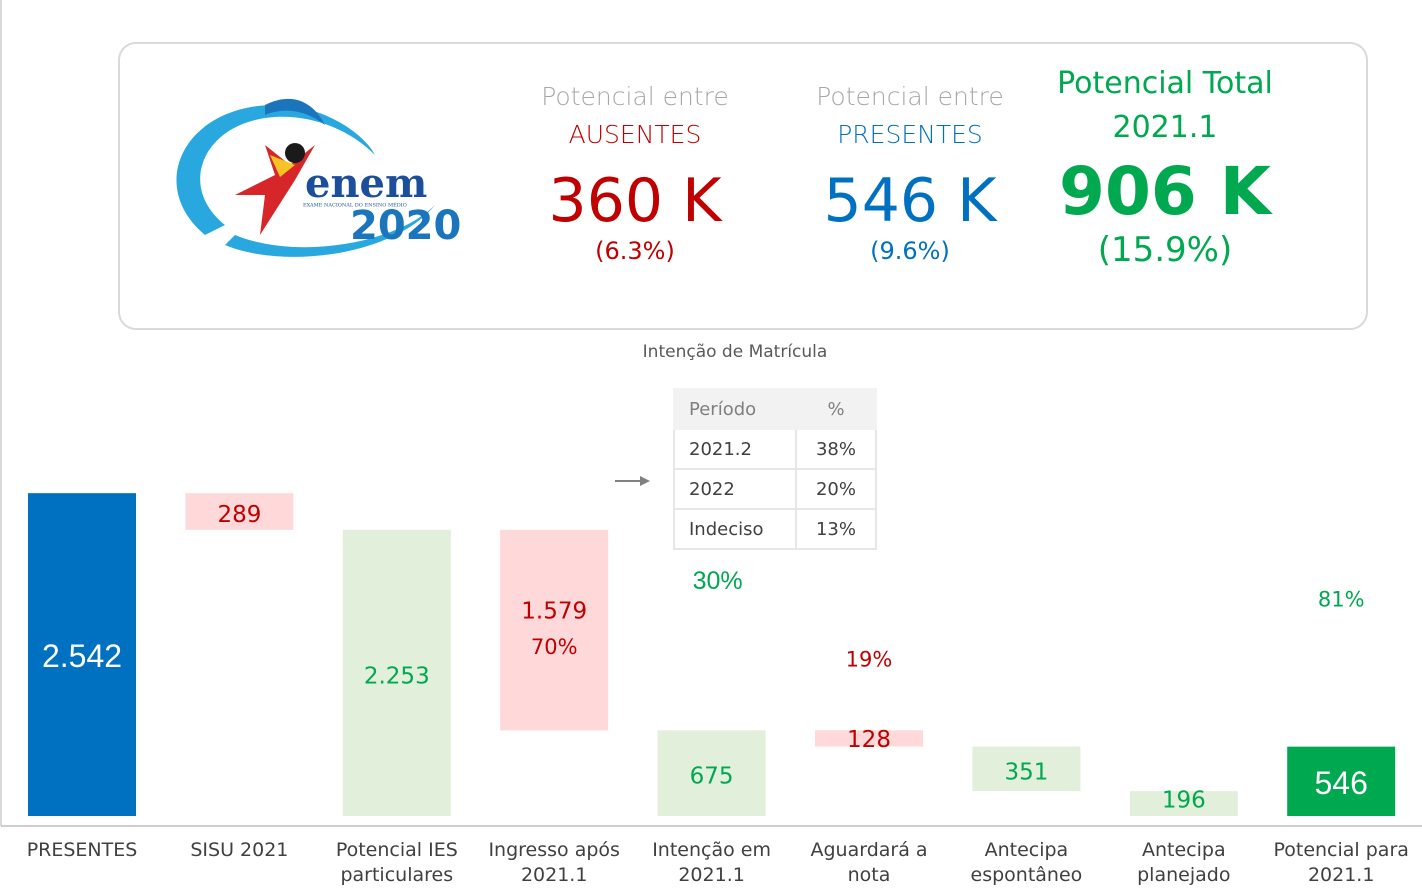 This screenshot has height=895, width=1422. I want to click on ausentes-line2: AUSENTES, so click(635, 134).